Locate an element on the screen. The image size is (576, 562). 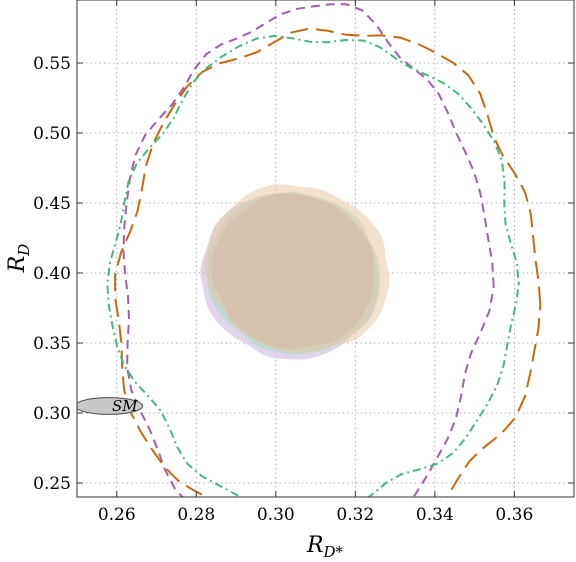
sm-ellipse is located at coordinates (110, 406).